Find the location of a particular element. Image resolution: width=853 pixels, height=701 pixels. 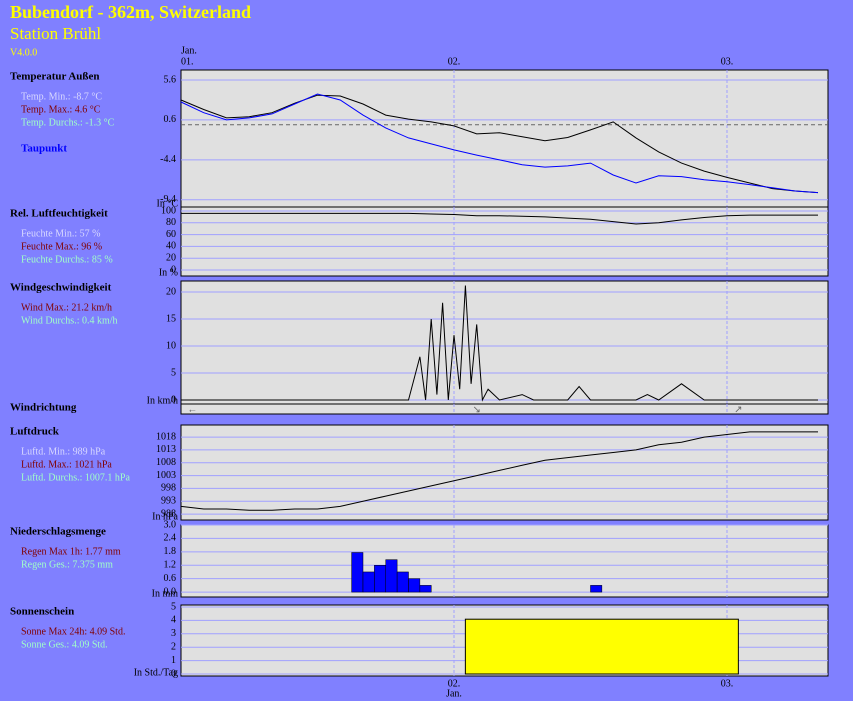

y-tick-label: 5.6 is located at coordinates (170, 79).